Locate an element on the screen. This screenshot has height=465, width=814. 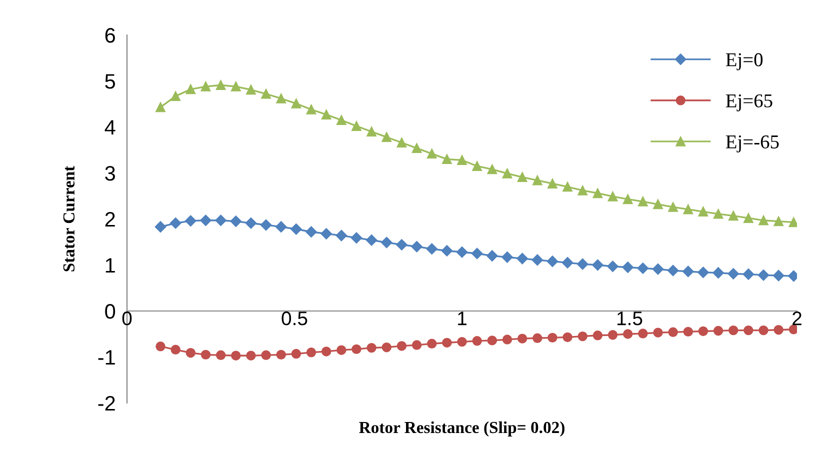
y-axis-title: Stator Current is located at coordinates (69, 219).